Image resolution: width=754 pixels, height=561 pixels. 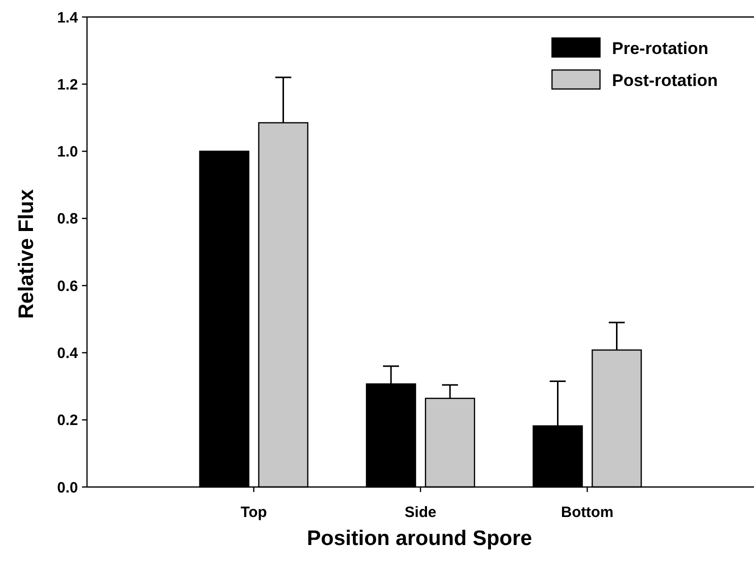 I want to click on x-tick-label: Bottom, so click(x=587, y=512).